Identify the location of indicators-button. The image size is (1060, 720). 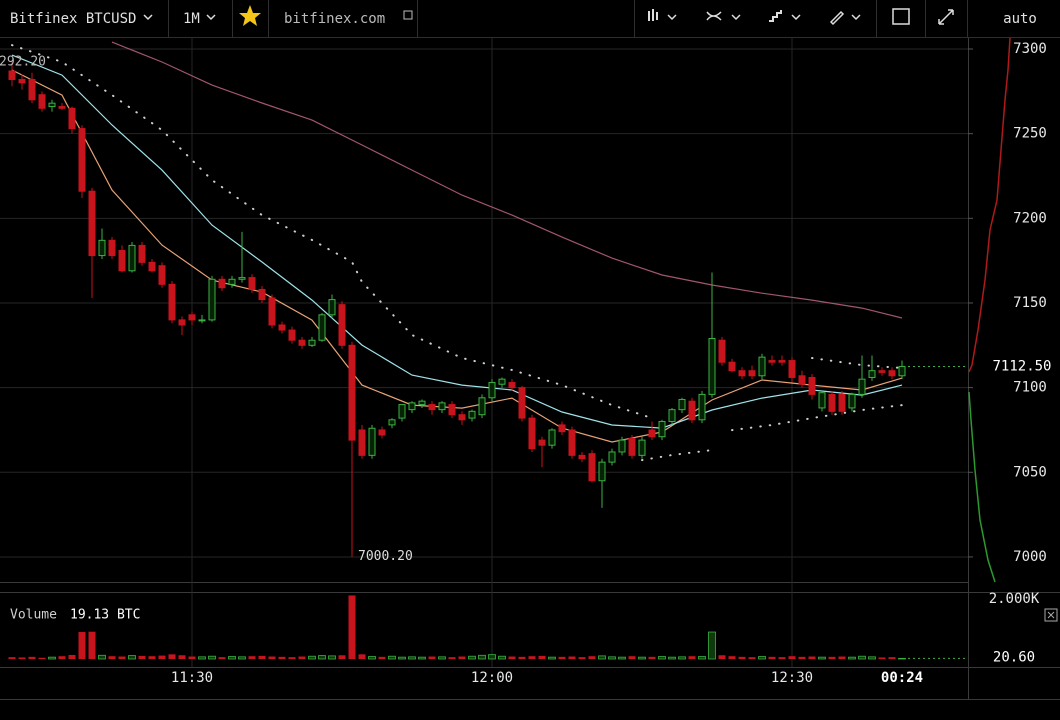
(723, 16).